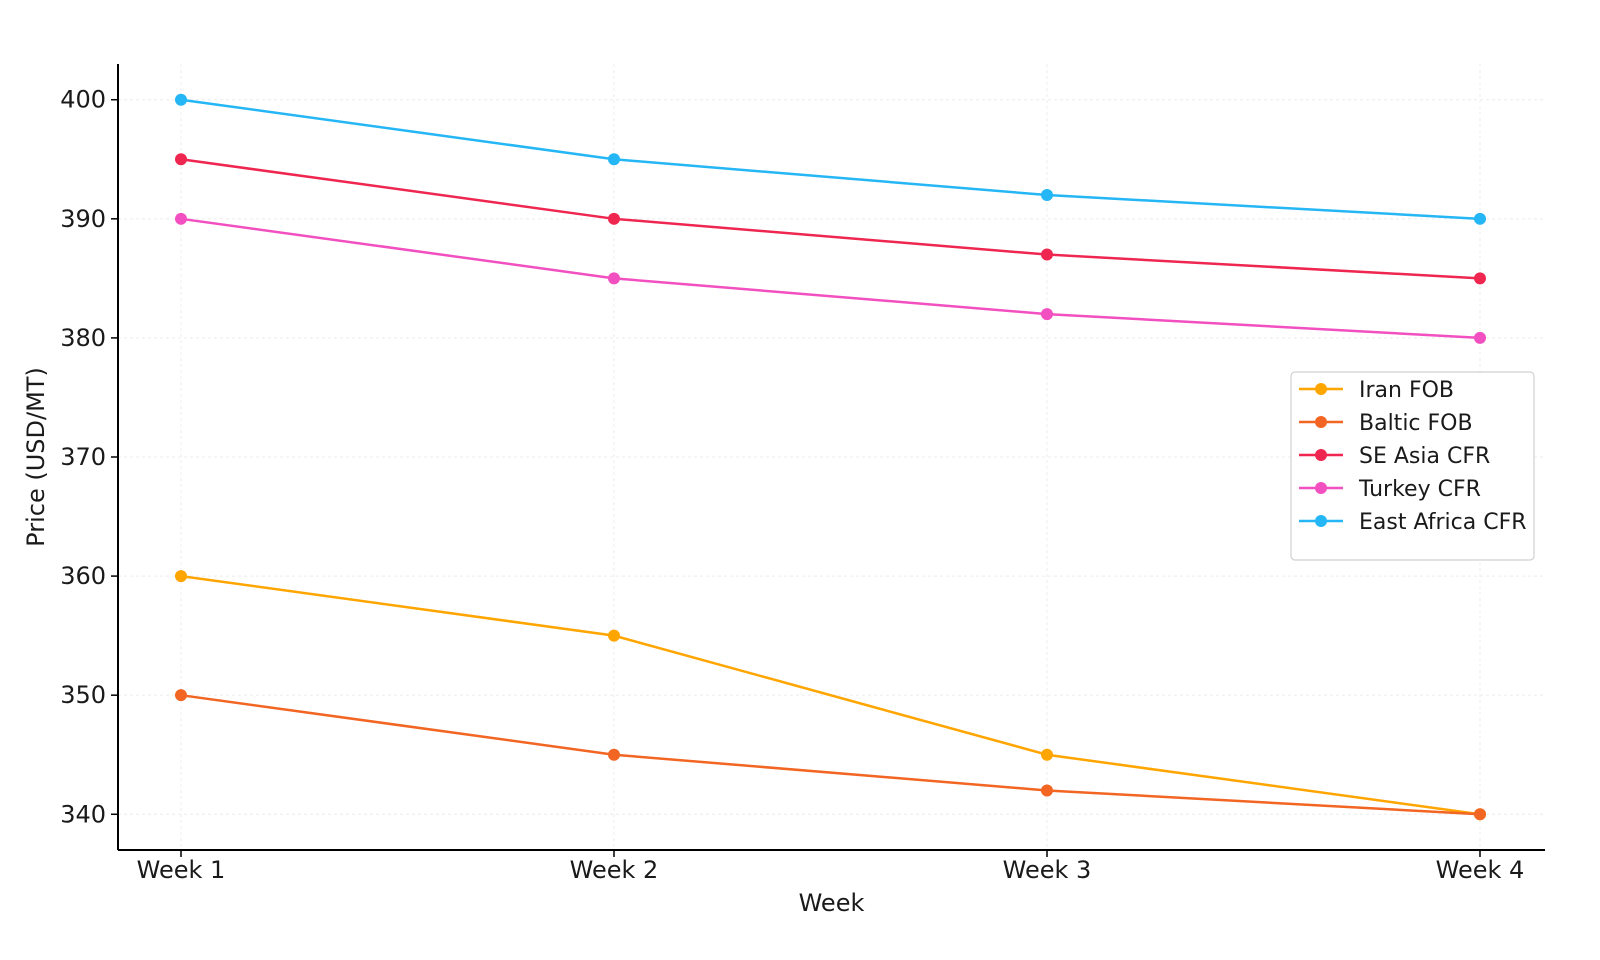  I want to click on legend-box, so click(1412, 466).